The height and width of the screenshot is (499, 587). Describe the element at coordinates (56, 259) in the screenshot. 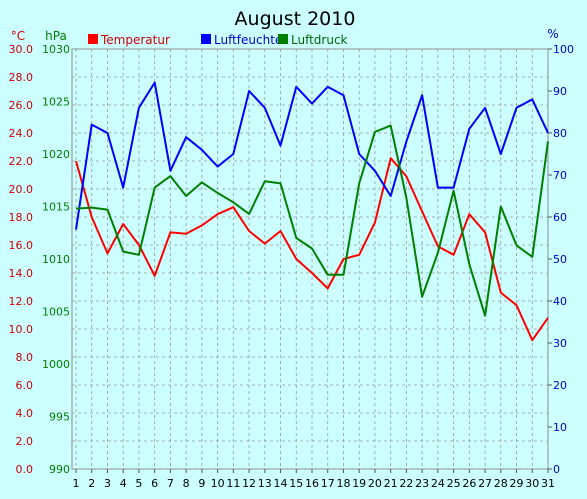

I see `pressure-tick-label: 1010` at that location.